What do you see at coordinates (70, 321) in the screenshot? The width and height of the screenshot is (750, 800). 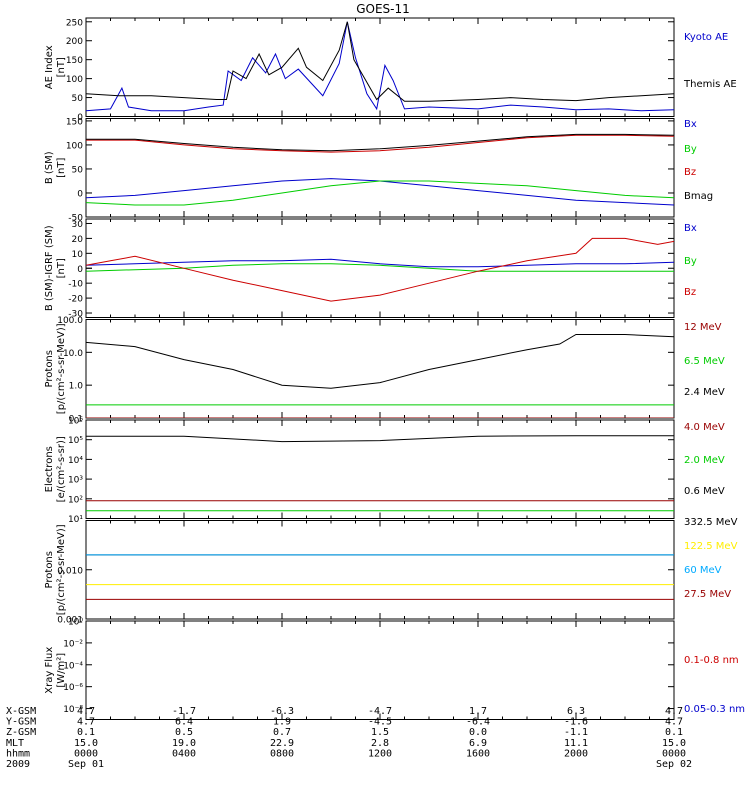 I see `y-tick-label: 100.0` at bounding box center [70, 321].